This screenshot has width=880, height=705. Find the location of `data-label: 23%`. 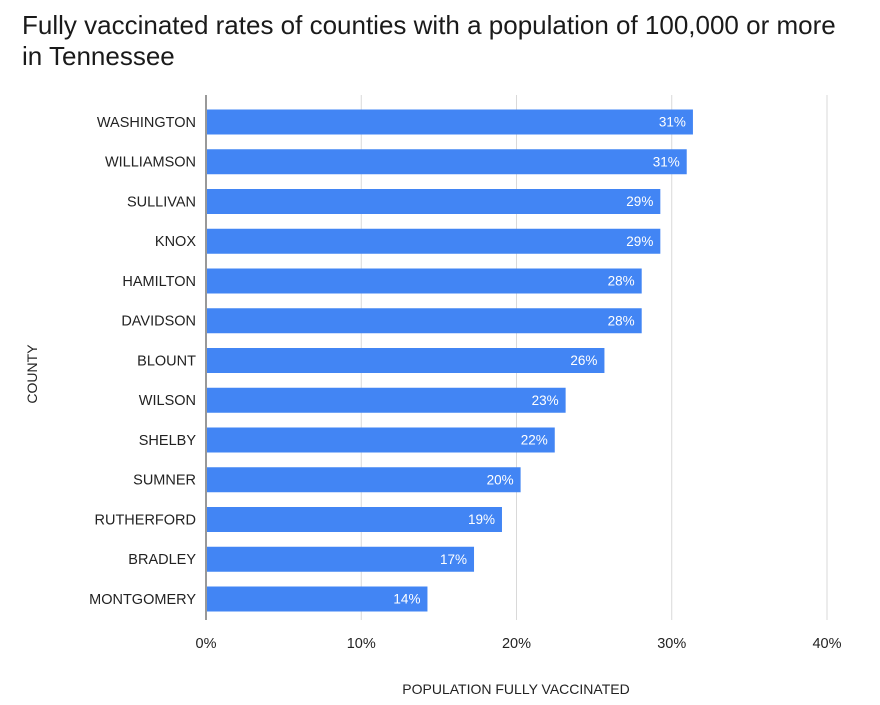

data-label: 23% is located at coordinates (545, 400).